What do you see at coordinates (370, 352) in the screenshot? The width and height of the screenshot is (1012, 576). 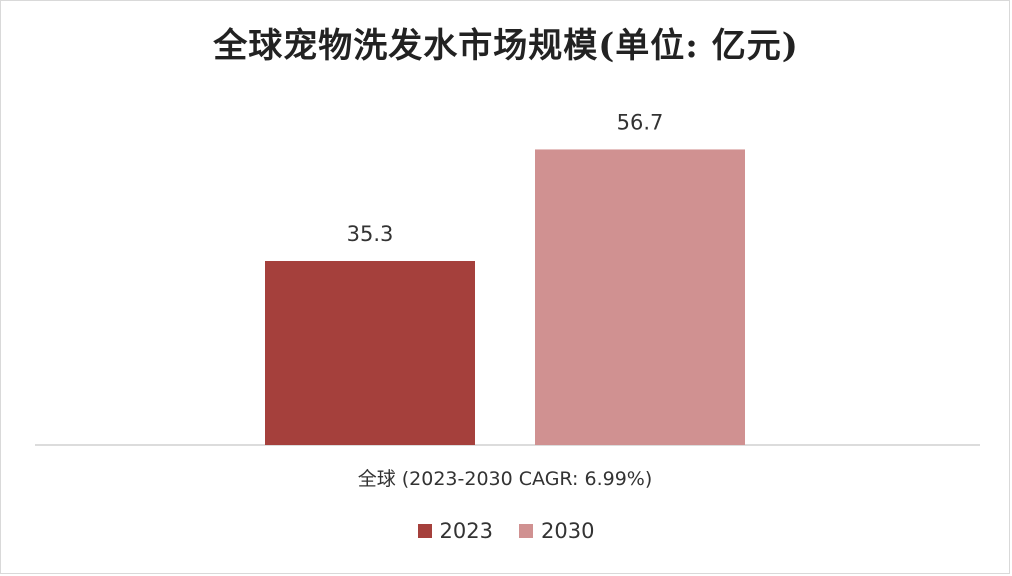 I see `bar-2023` at bounding box center [370, 352].